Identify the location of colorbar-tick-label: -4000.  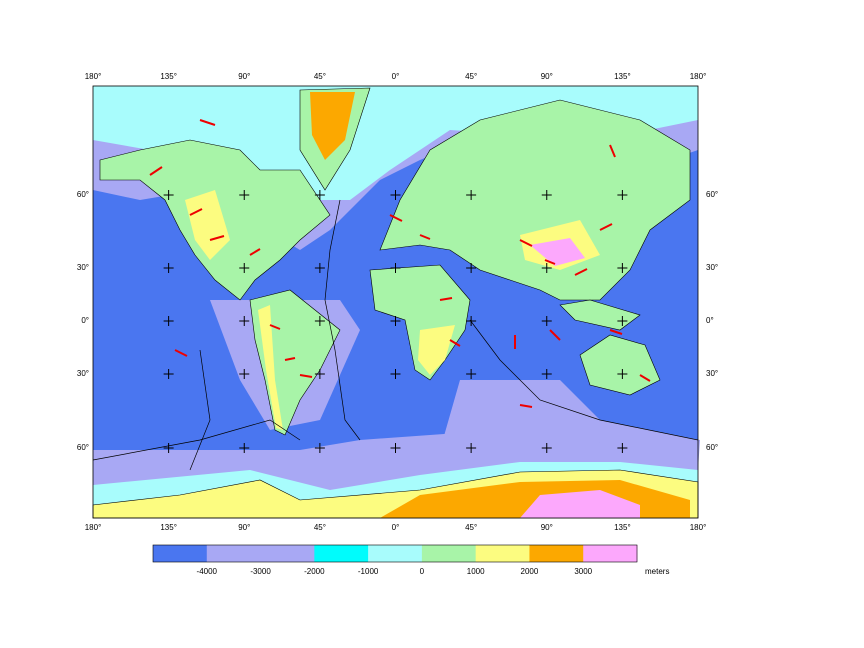
(207, 571).